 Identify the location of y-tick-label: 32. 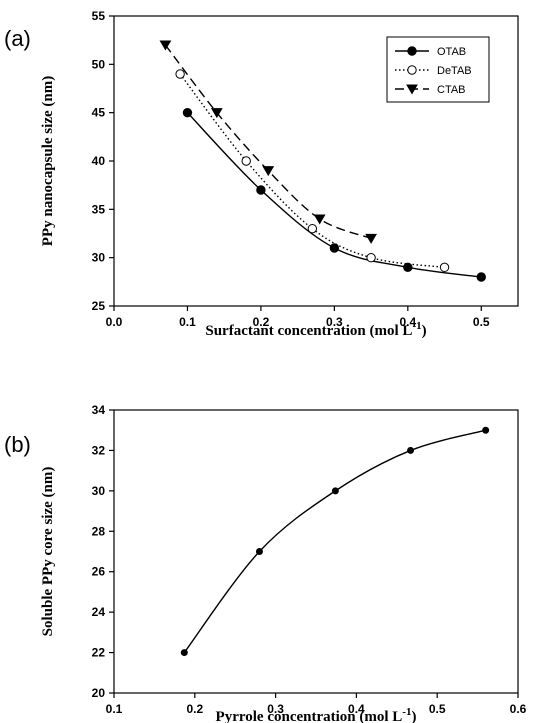
(99, 450).